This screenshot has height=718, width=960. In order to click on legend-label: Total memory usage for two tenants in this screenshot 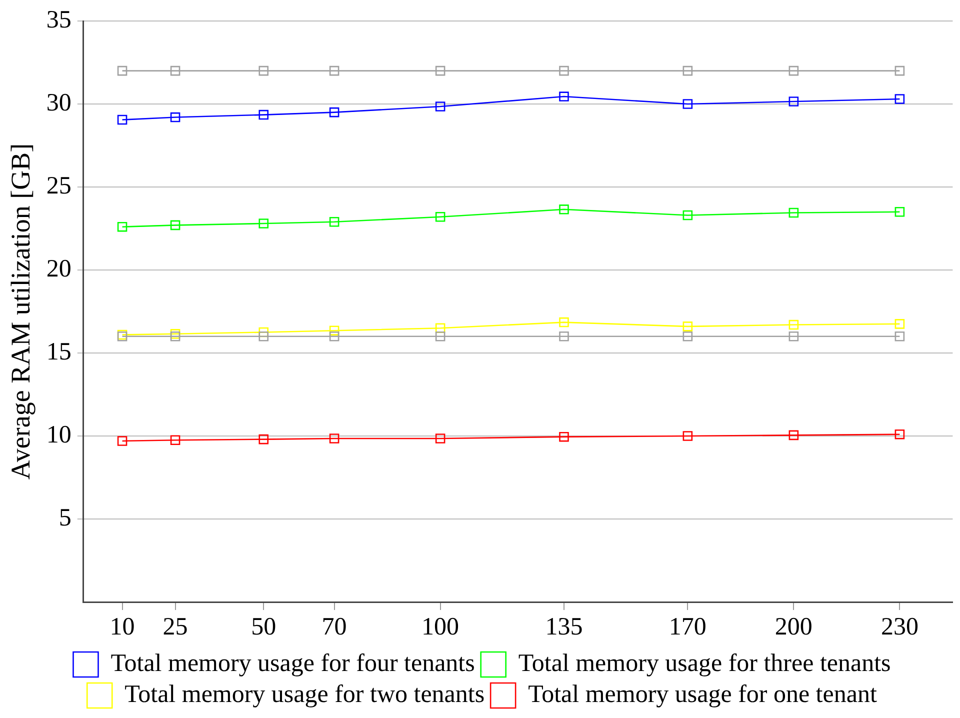, I will do `click(304, 694)`.